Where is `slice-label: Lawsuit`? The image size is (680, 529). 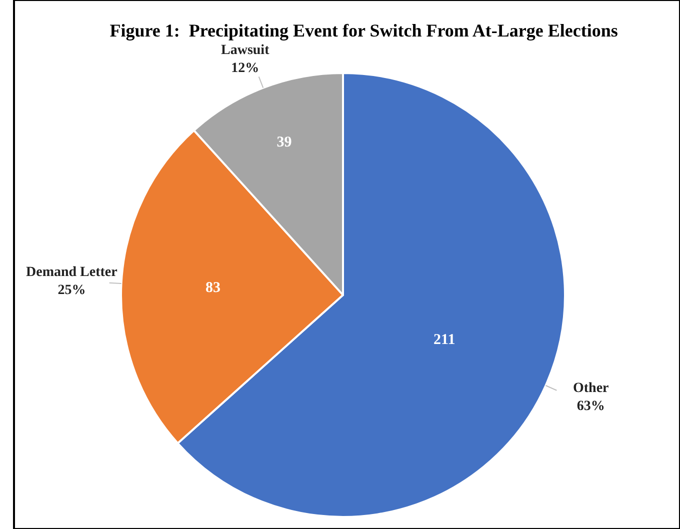 slice-label: Lawsuit is located at coordinates (245, 50).